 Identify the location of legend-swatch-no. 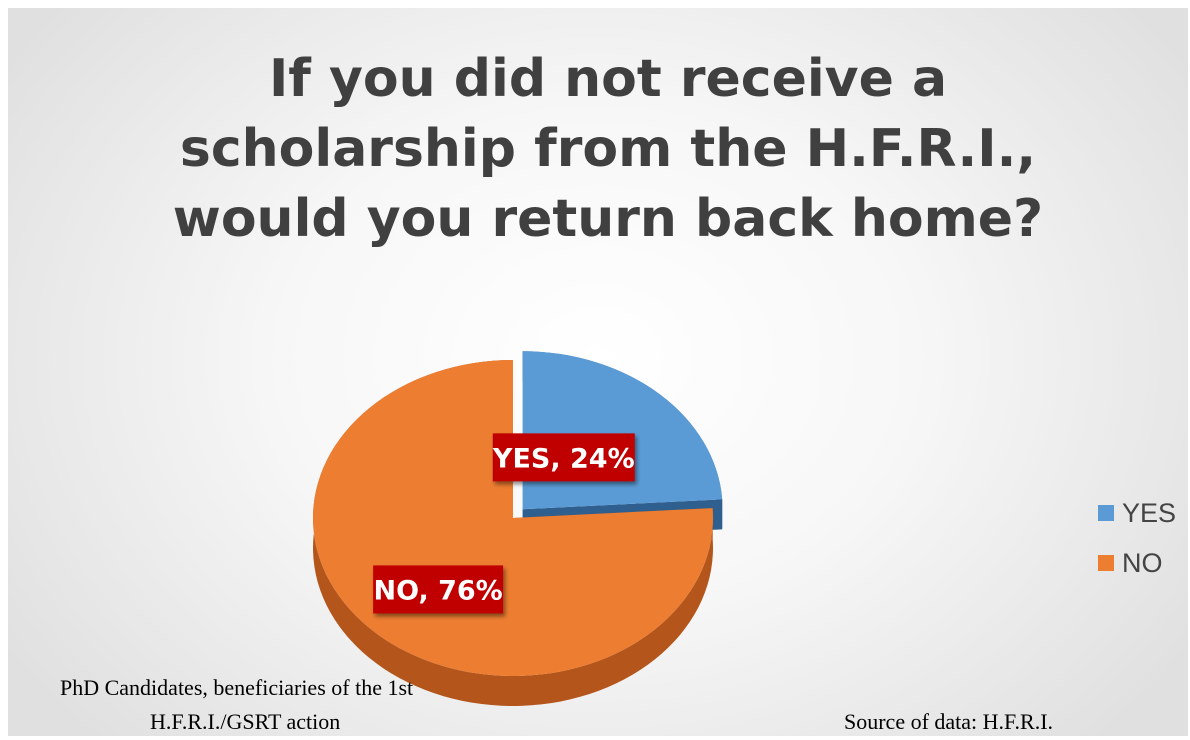
(1106, 563).